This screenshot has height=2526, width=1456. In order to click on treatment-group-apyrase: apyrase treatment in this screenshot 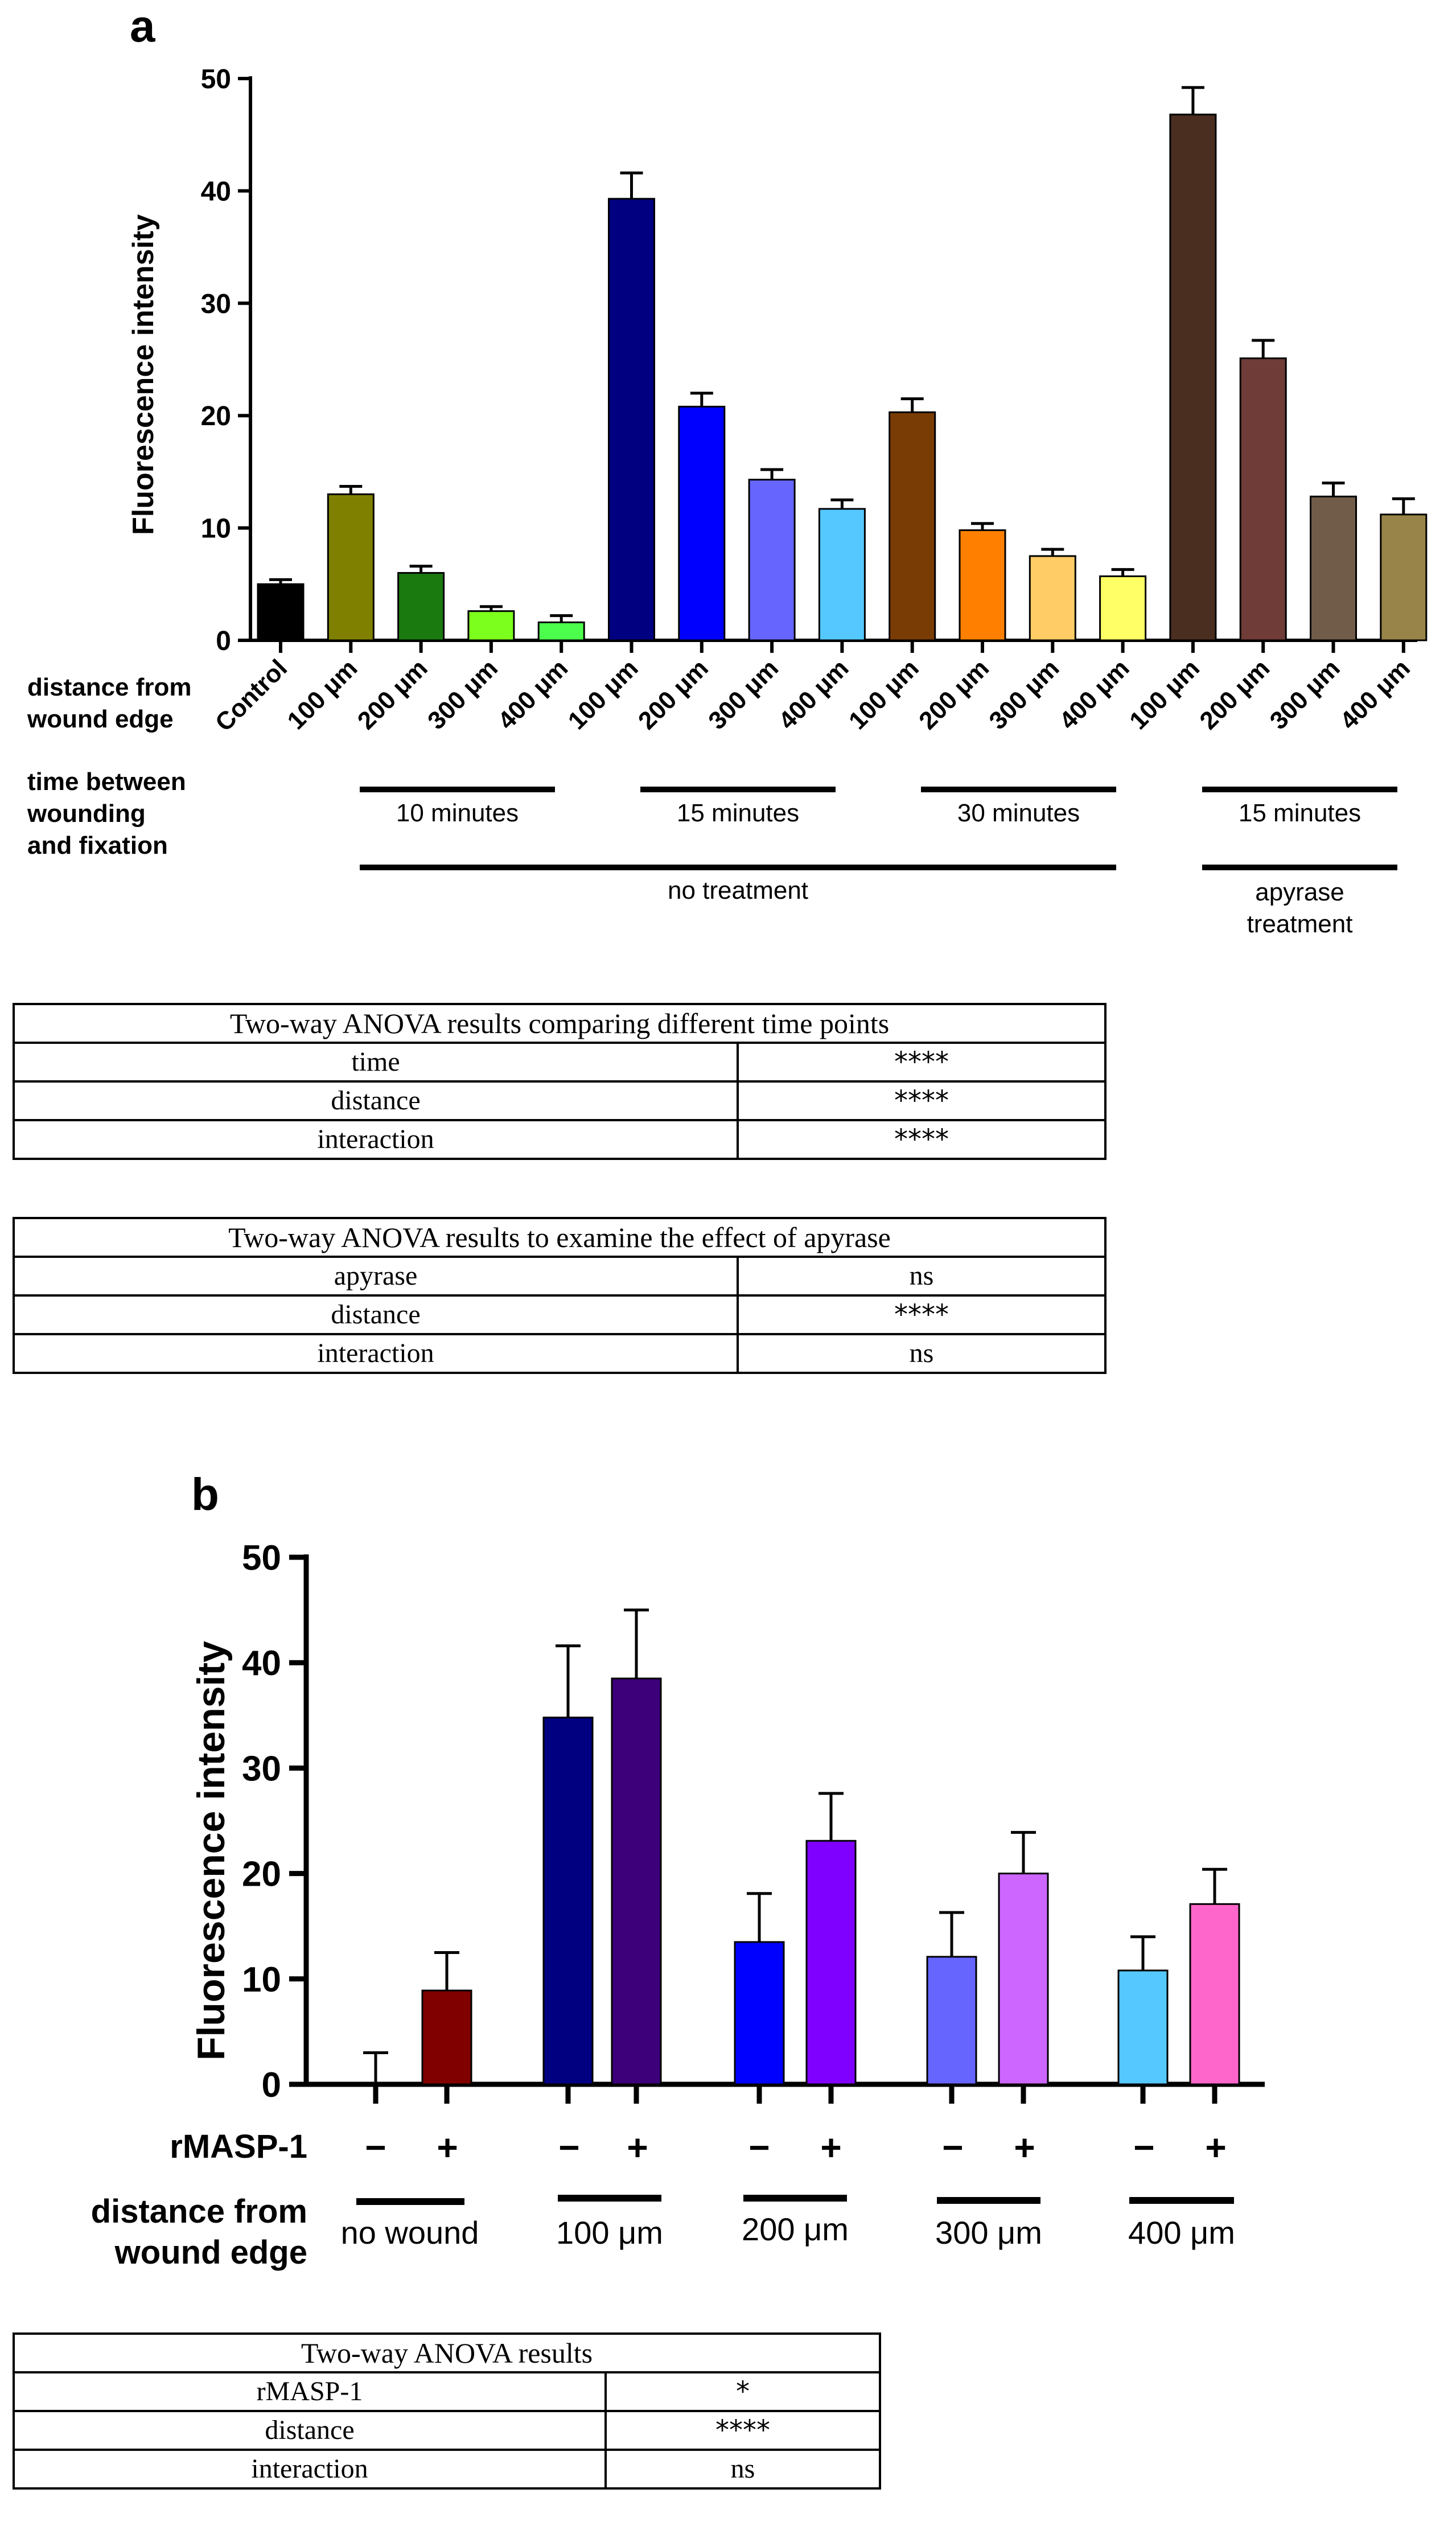, I will do `click(1300, 908)`.